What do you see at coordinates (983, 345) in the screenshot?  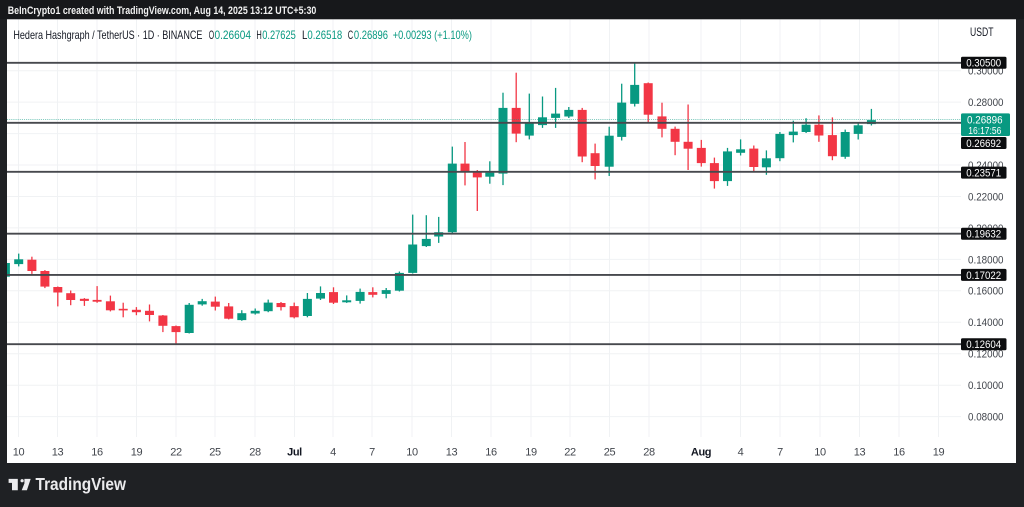 I see `svg-text: 0.12604` at bounding box center [983, 345].